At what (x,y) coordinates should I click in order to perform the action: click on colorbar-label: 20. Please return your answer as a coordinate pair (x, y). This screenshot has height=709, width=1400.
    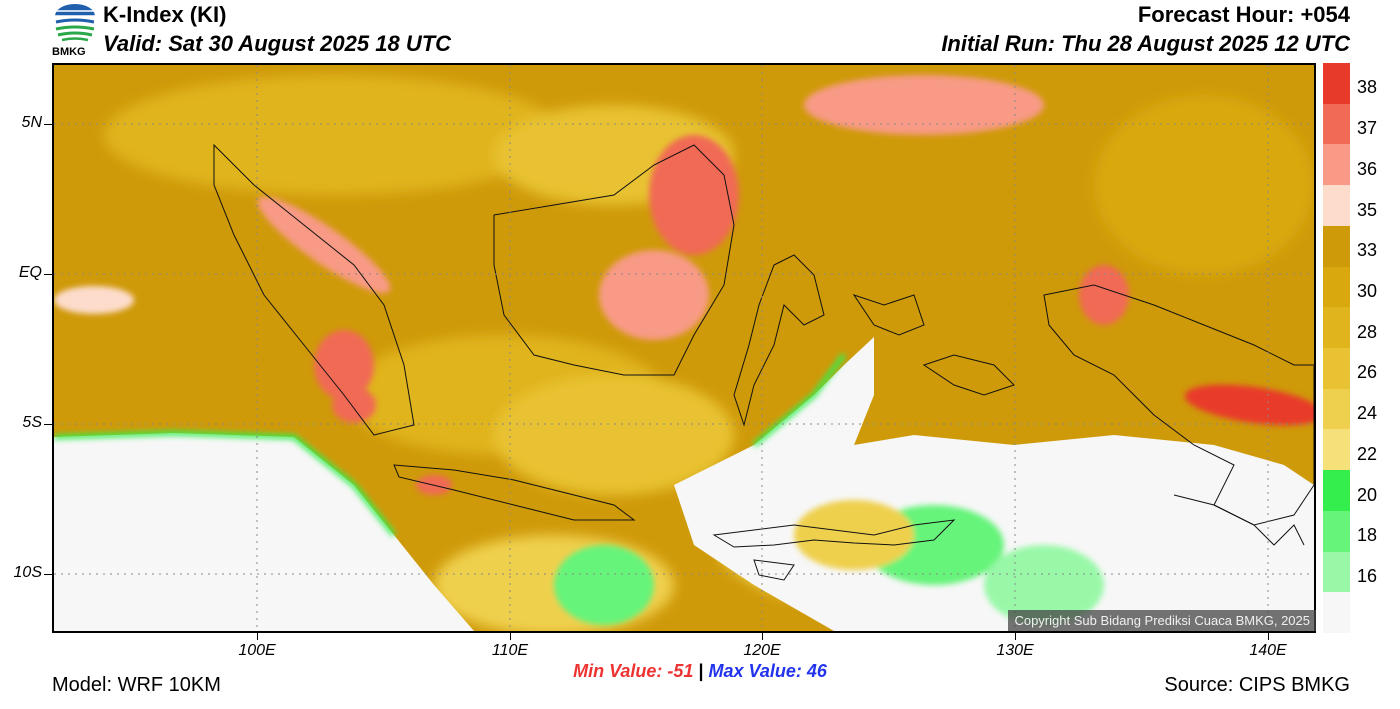
    Looking at the image, I should click on (1367, 494).